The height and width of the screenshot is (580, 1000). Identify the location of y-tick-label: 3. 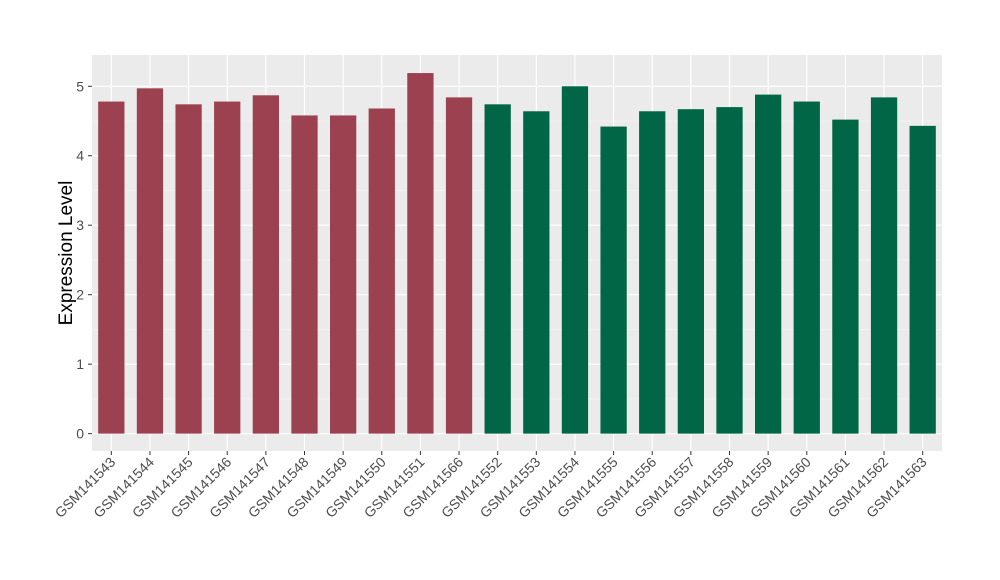
(80, 225).